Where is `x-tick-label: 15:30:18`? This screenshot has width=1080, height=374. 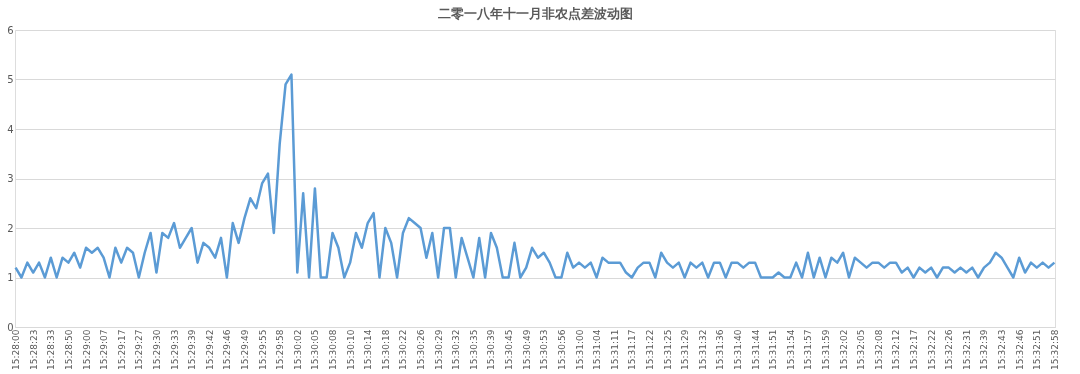 x-tick-label: 15:30:18 is located at coordinates (385, 349).